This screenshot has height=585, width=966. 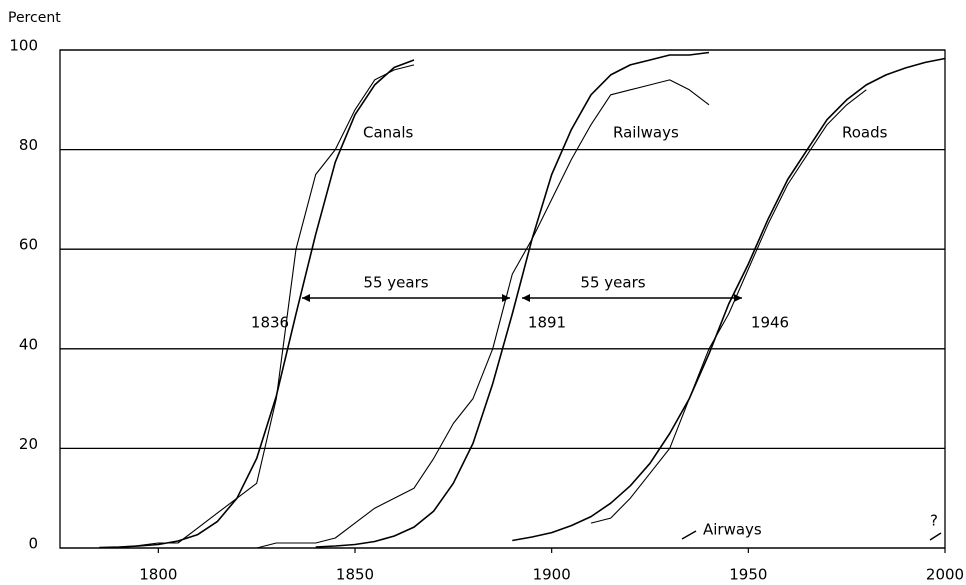 What do you see at coordinates (23, 46) in the screenshot?
I see `y-tick-label: 100` at bounding box center [23, 46].